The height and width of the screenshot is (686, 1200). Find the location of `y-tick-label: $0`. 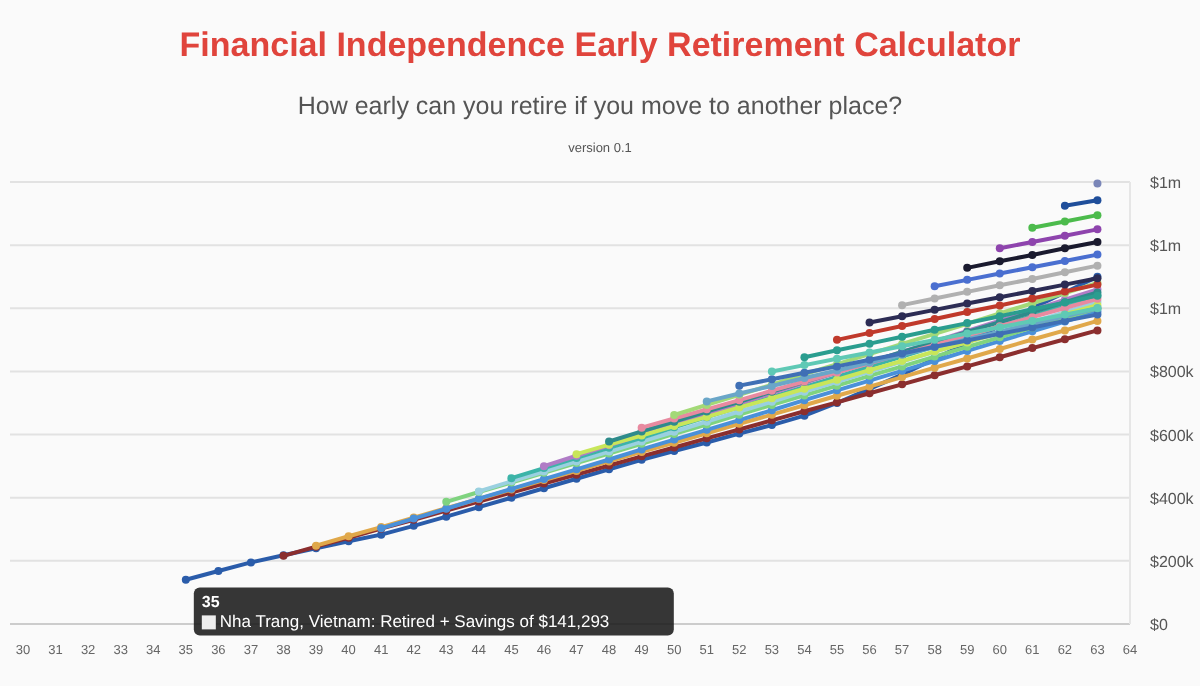

y-tick-label: $0 is located at coordinates (1159, 625).